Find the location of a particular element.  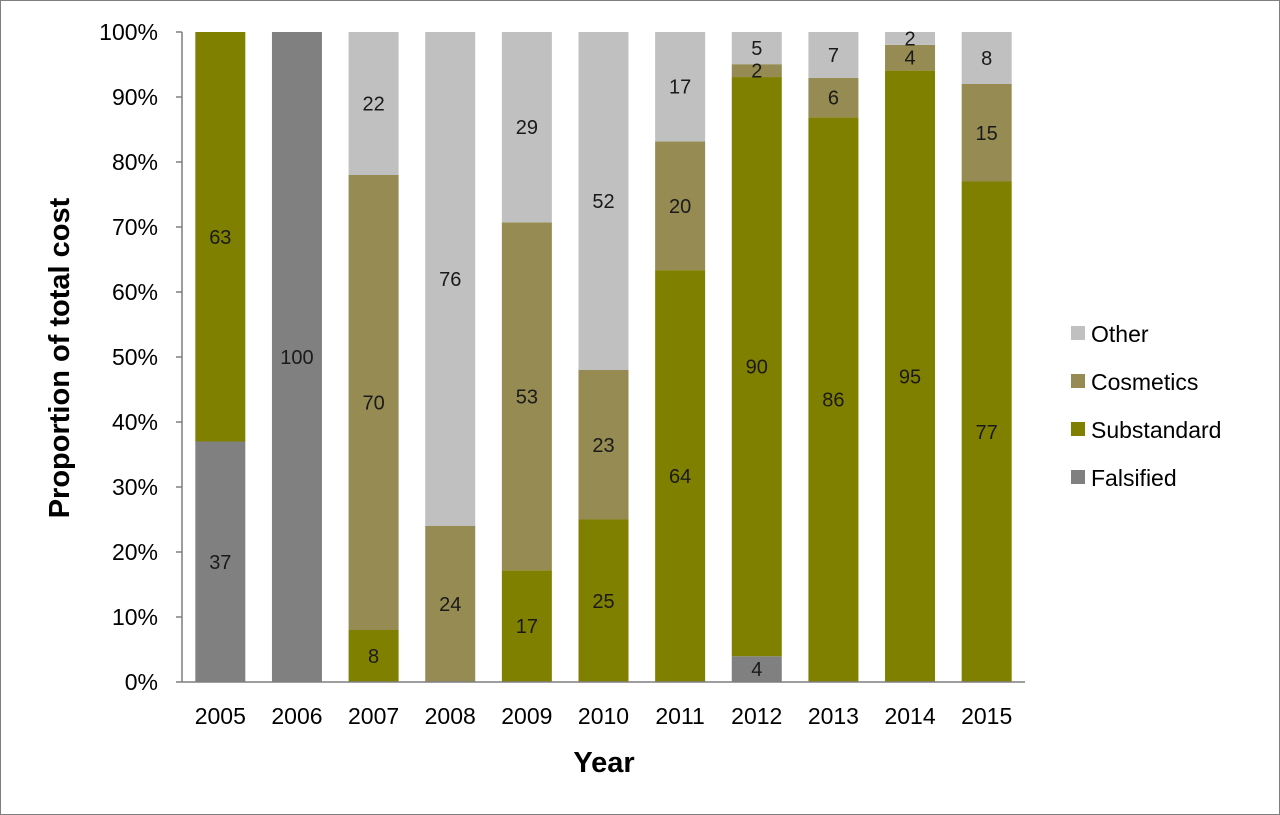

bar-2015-other is located at coordinates (986, 58).